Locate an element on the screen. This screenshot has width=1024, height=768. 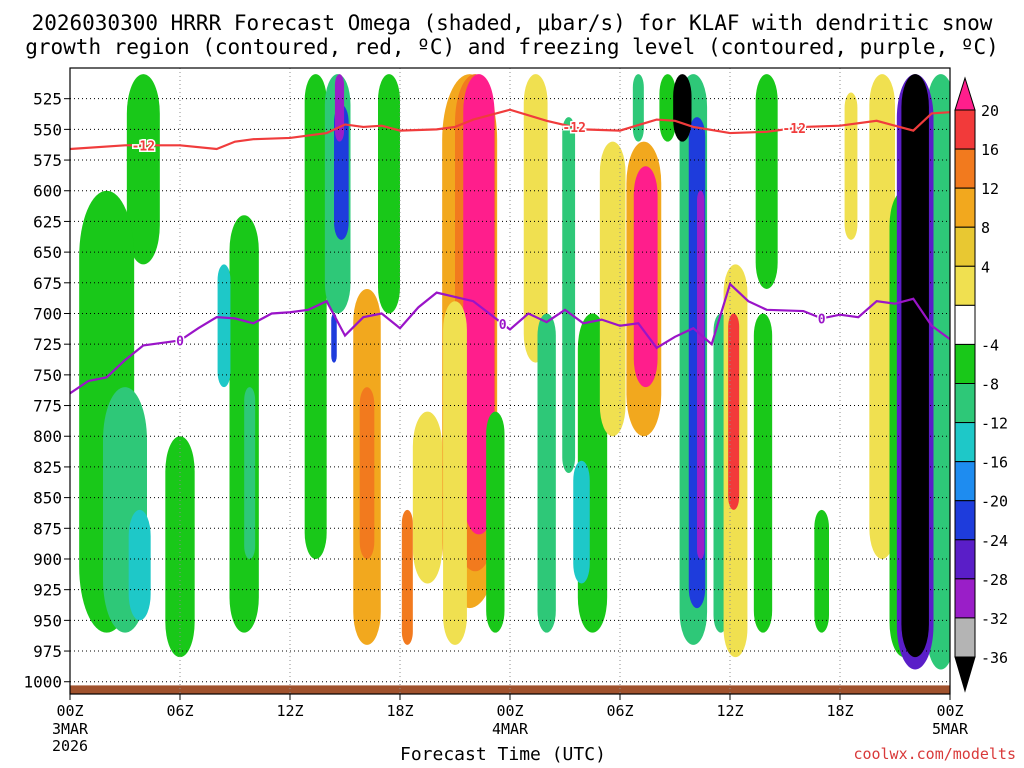
colorbar-label: -32 is located at coordinates (994, 619).